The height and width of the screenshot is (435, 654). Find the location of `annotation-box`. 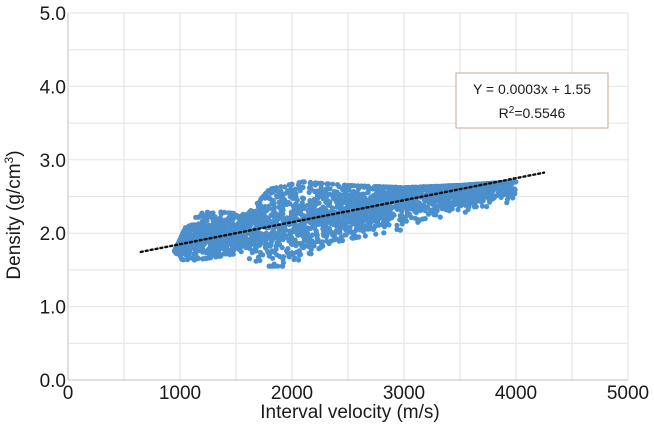

annotation-box is located at coordinates (532, 100).